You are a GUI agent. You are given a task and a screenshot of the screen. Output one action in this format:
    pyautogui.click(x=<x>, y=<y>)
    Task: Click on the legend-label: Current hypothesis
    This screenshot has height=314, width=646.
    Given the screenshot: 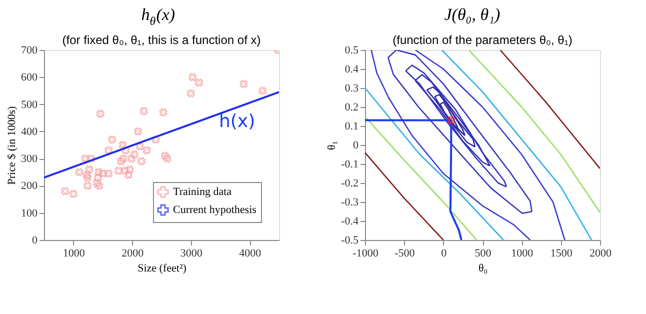 What is the action you would take?
    pyautogui.click(x=214, y=210)
    